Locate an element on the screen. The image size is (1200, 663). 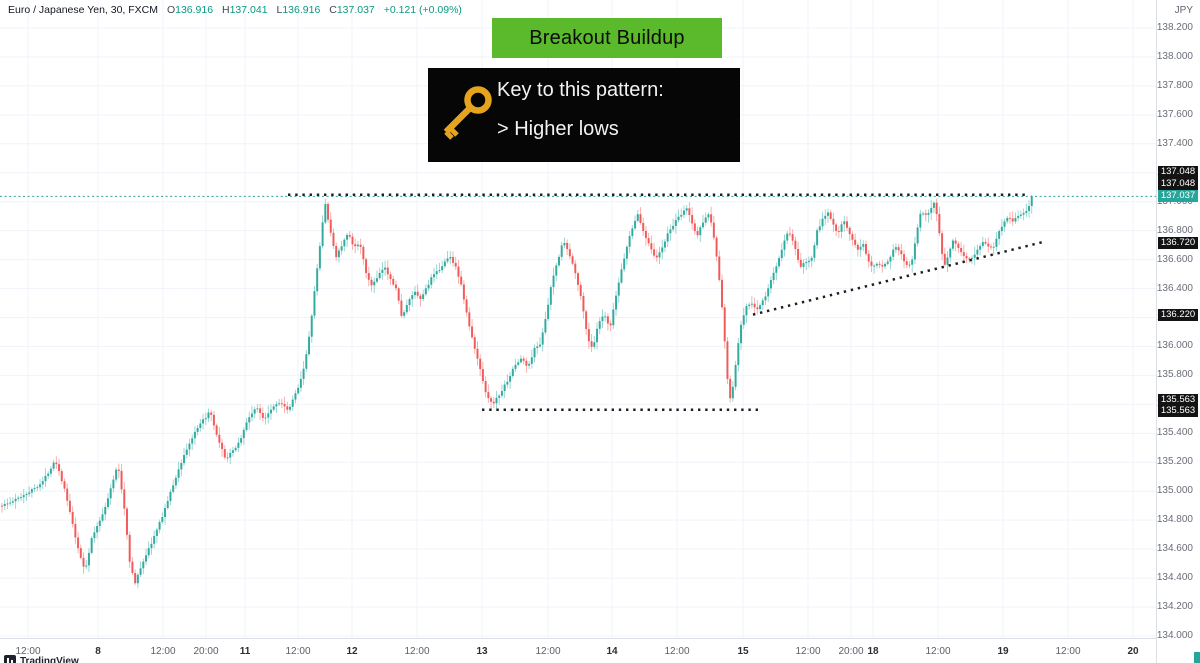
price-tick-label: 135.400 is located at coordinates (1174, 433).